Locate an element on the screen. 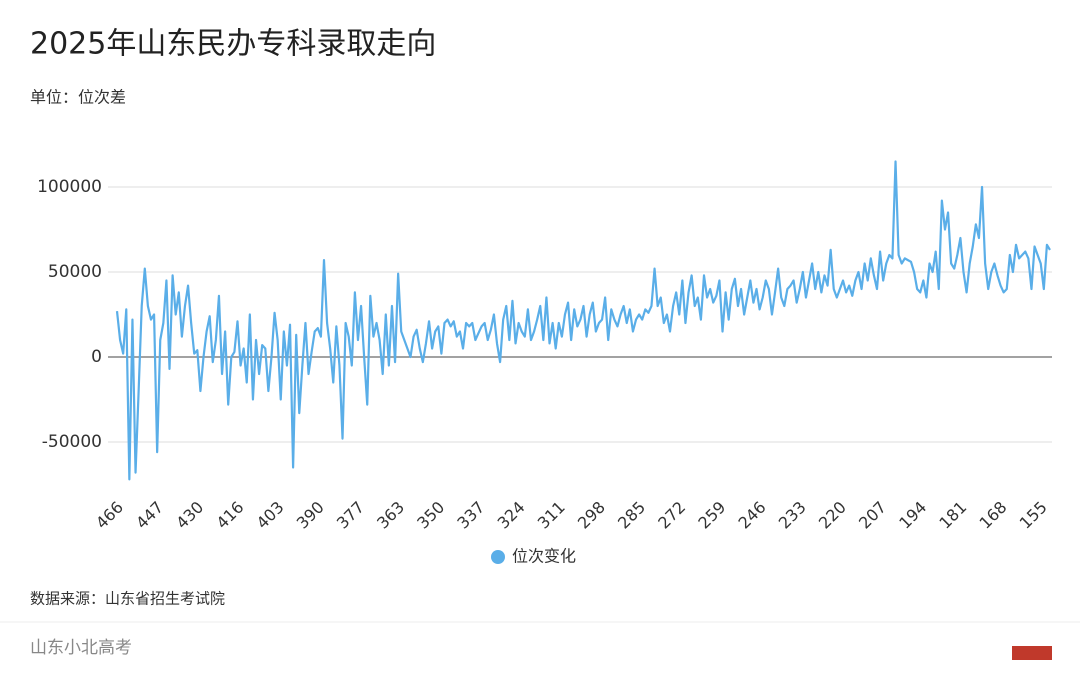  unit-label: 单位：位次差 is located at coordinates (78, 97).